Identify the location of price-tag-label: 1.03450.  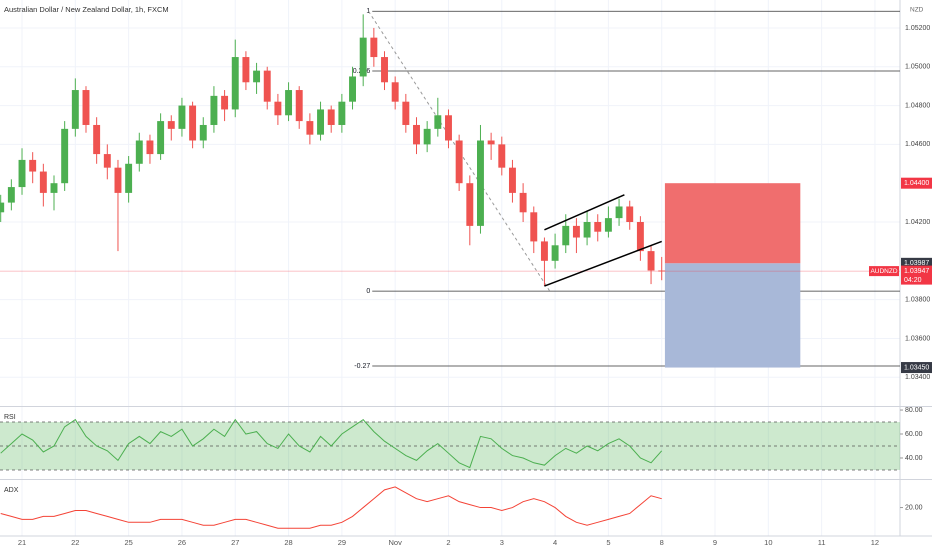
(916, 367).